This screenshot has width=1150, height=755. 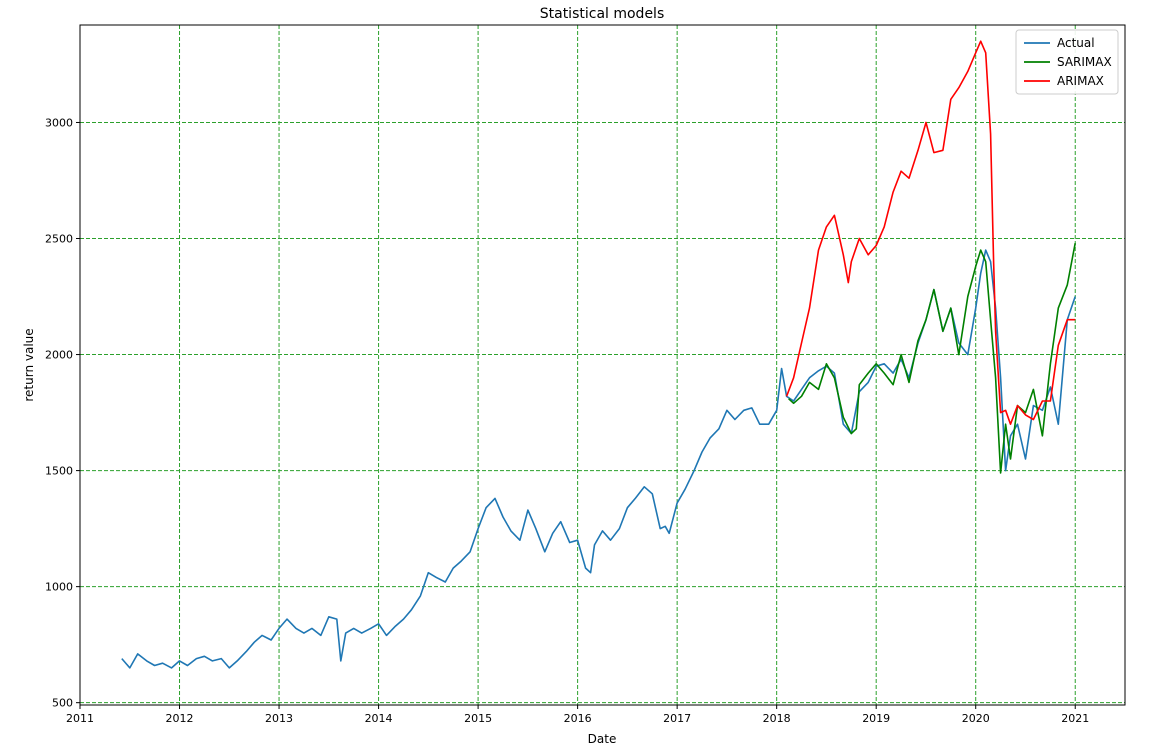 What do you see at coordinates (1075, 718) in the screenshot?
I see `x-tick-label: 2021` at bounding box center [1075, 718].